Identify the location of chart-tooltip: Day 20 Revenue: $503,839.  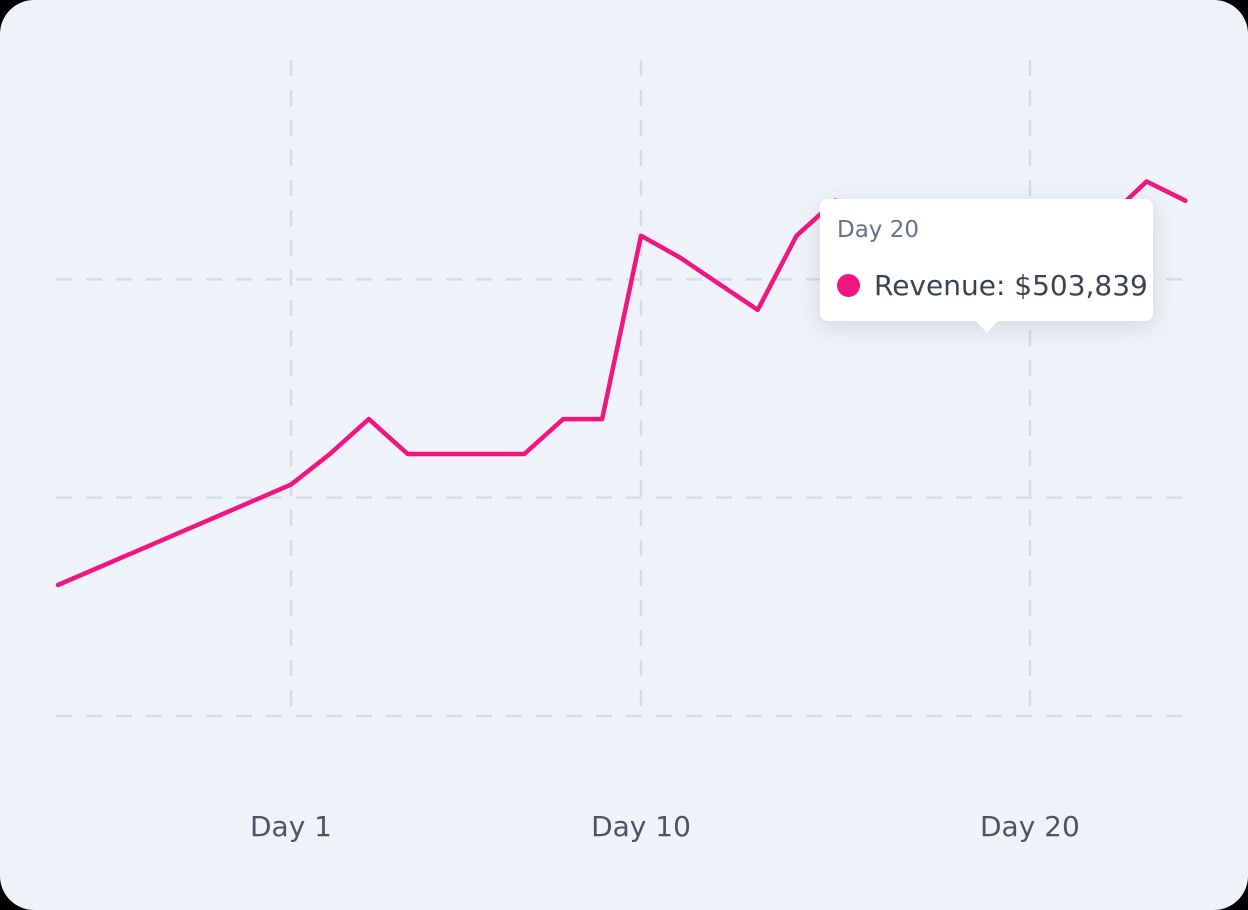
(986, 266).